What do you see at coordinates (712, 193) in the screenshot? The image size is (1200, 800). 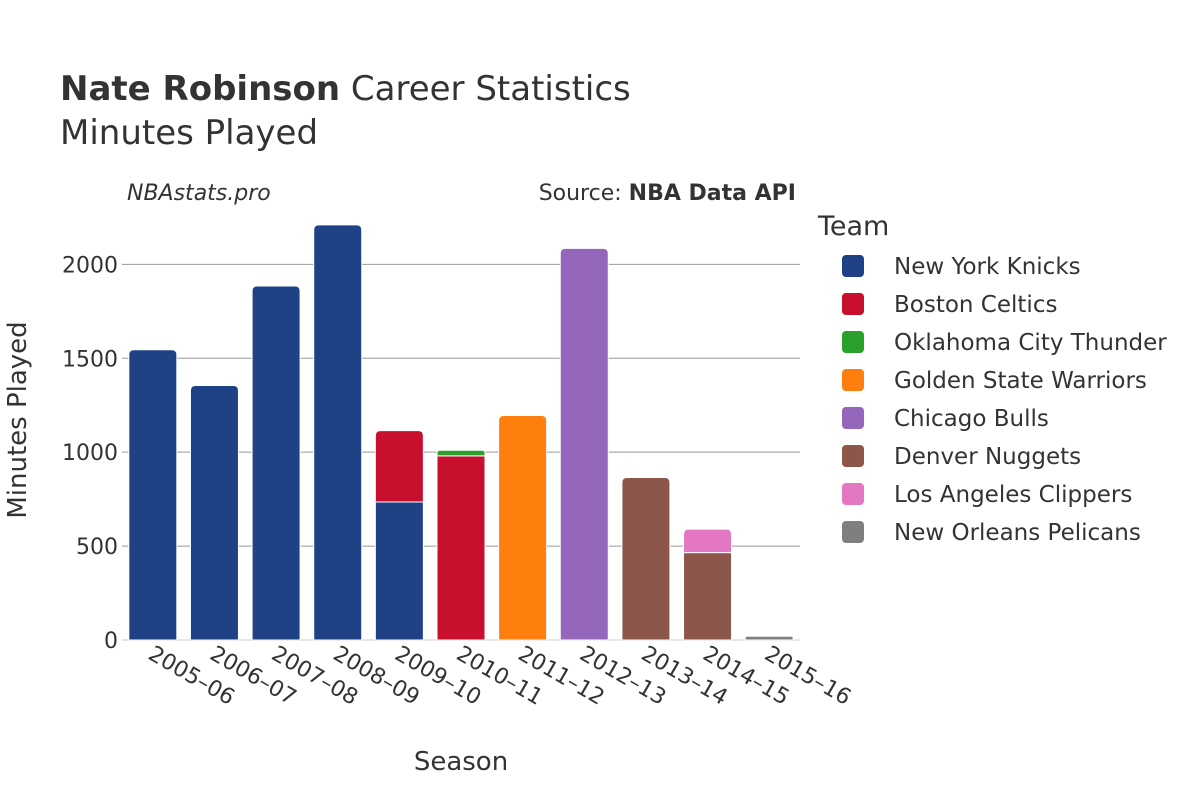 I see `source-name: NBA Data API` at bounding box center [712, 193].